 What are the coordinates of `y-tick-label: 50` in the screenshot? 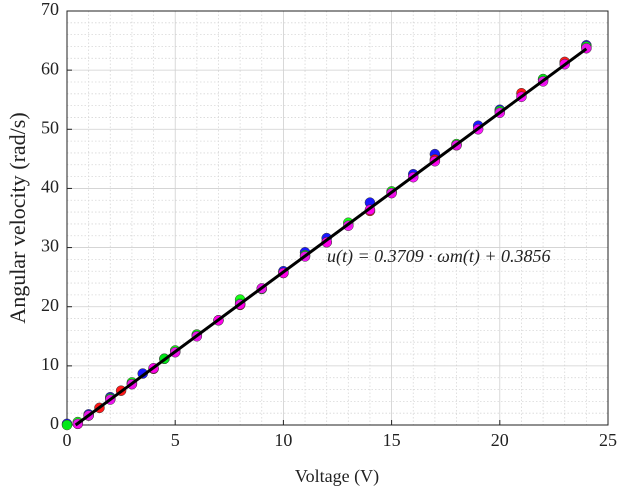 It's located at (50, 127).